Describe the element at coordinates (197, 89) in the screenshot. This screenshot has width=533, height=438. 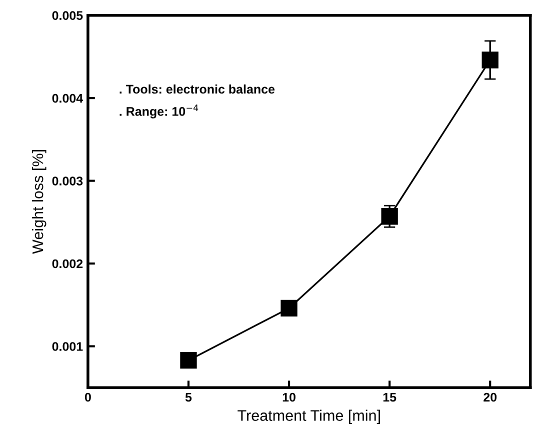
I see `annotation: . Tools: electronic balance` at that location.